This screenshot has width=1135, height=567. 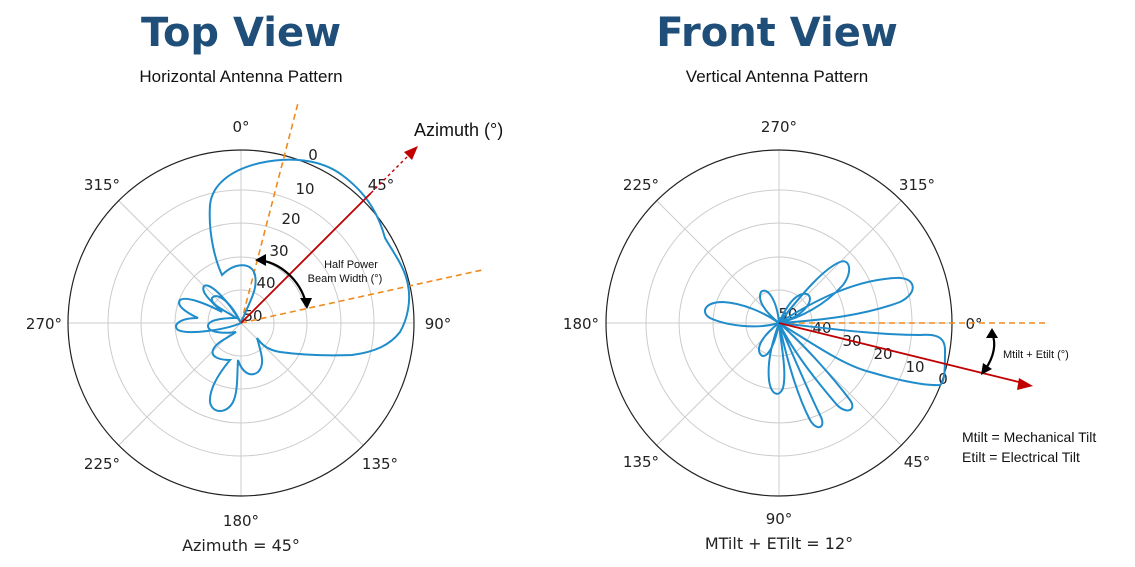 What do you see at coordinates (777, 33) in the screenshot?
I see `front-view-title: Front View` at bounding box center [777, 33].